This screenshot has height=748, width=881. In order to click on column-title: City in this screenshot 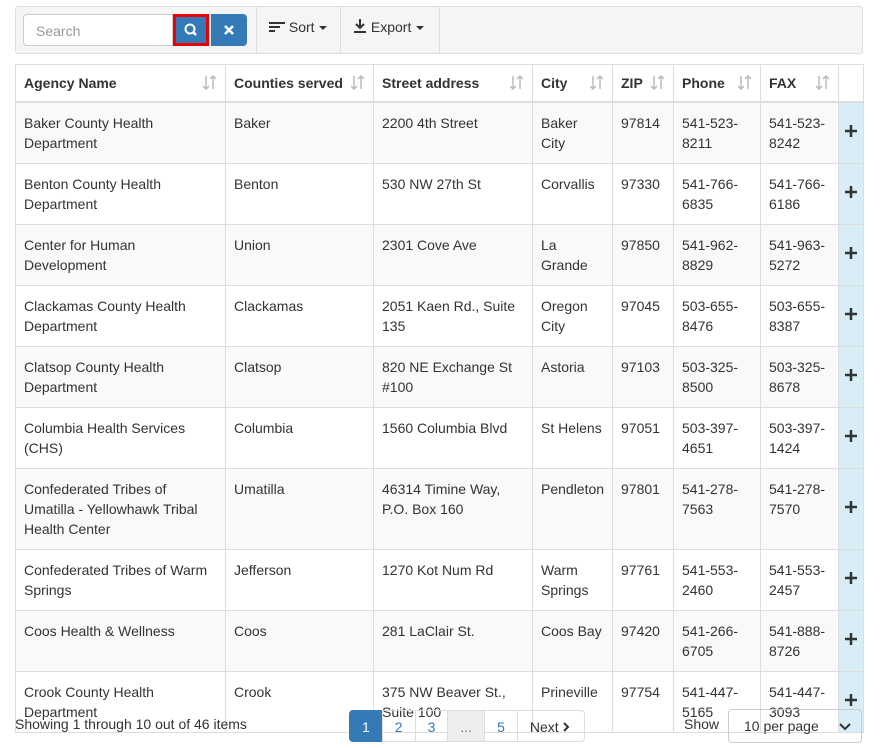, I will do `click(554, 83)`.